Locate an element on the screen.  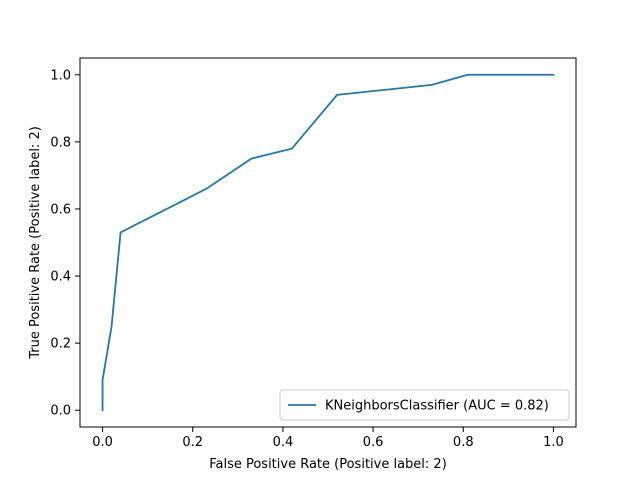
x-tick-label: 0.0 is located at coordinates (102, 442).